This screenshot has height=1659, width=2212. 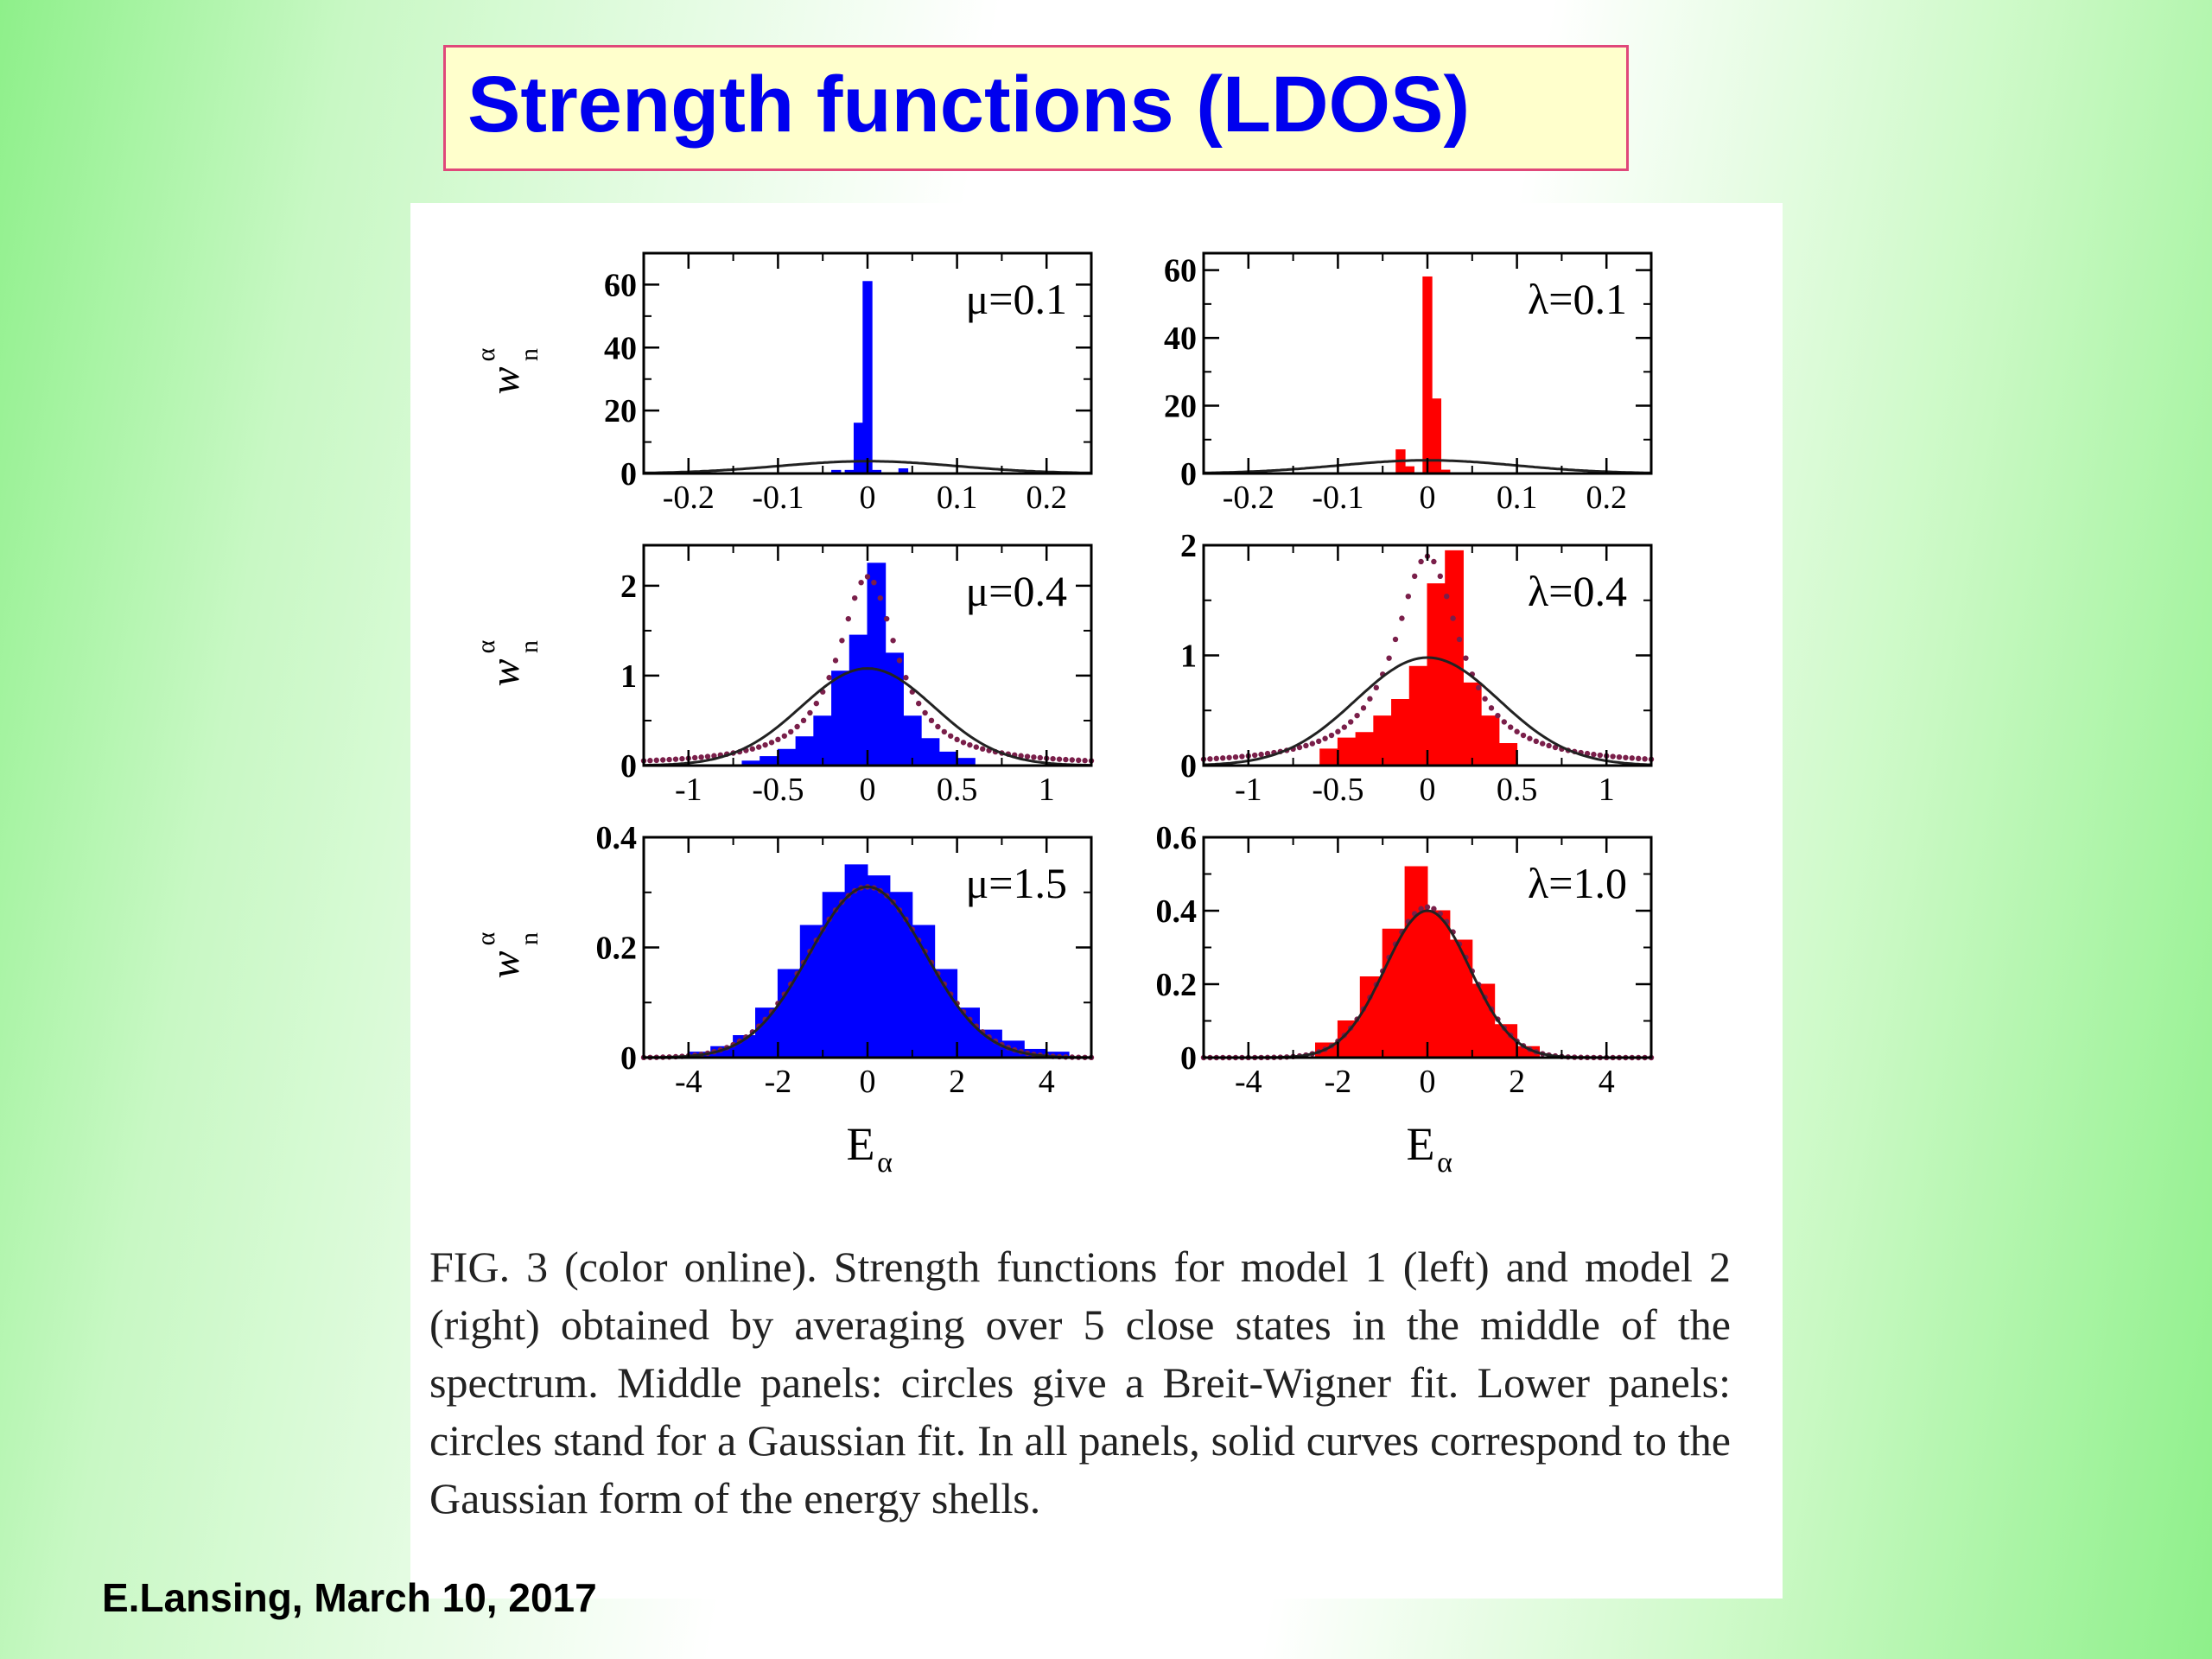 What do you see at coordinates (1177, 985) in the screenshot?
I see `y-tick-label: 0.2` at bounding box center [1177, 985].